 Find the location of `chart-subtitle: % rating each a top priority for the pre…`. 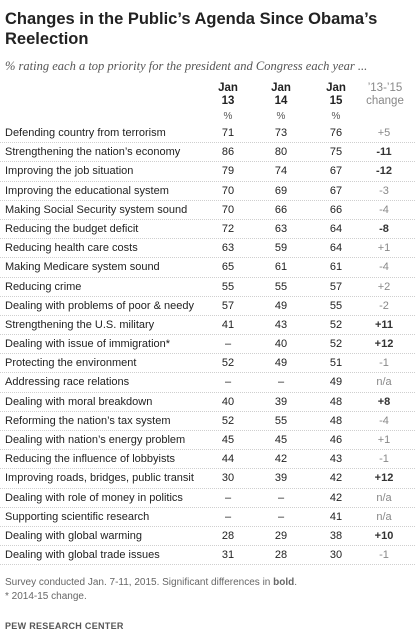

chart-subtitle: % rating each a top priority for the pre… is located at coordinates (186, 66).